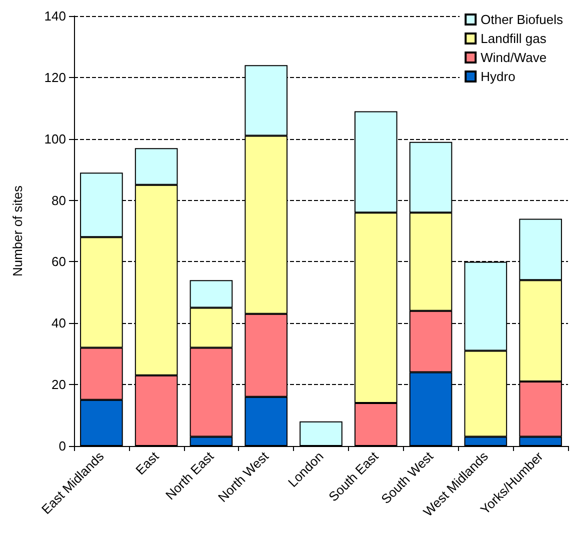  What do you see at coordinates (59, 384) in the screenshot?
I see `y-tick-label: 20` at bounding box center [59, 384].